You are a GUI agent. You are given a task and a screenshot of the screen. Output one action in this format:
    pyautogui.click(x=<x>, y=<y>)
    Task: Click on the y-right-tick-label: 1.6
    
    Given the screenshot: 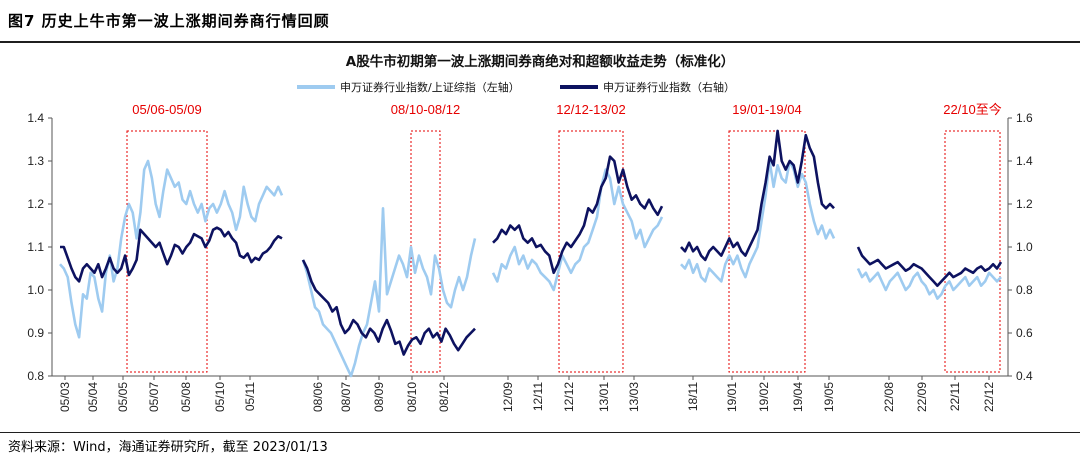 What is the action you would take?
    pyautogui.click(x=1024, y=118)
    